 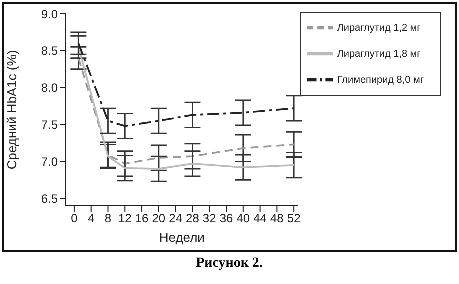 What do you see at coordinates (380, 80) in the screenshot?
I see `legend-label: Глимепирид 8,0 мг` at bounding box center [380, 80].